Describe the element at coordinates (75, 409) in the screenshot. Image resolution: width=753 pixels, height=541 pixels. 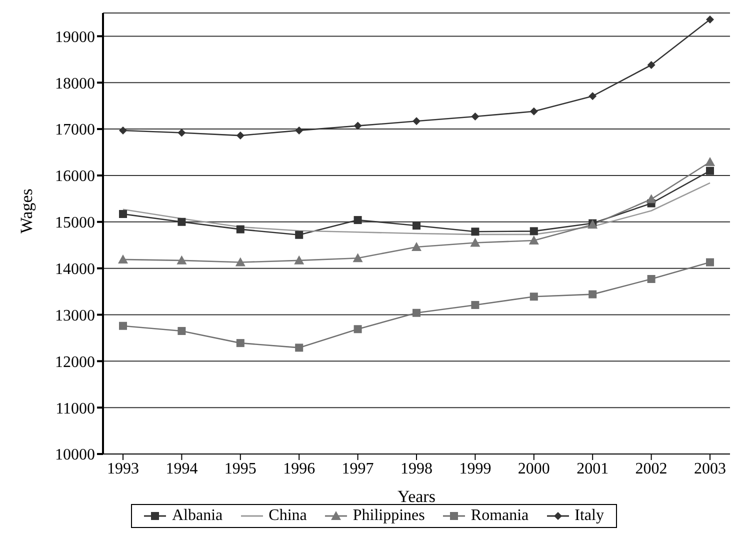
I see `y-tick-label: 11000` at that location.